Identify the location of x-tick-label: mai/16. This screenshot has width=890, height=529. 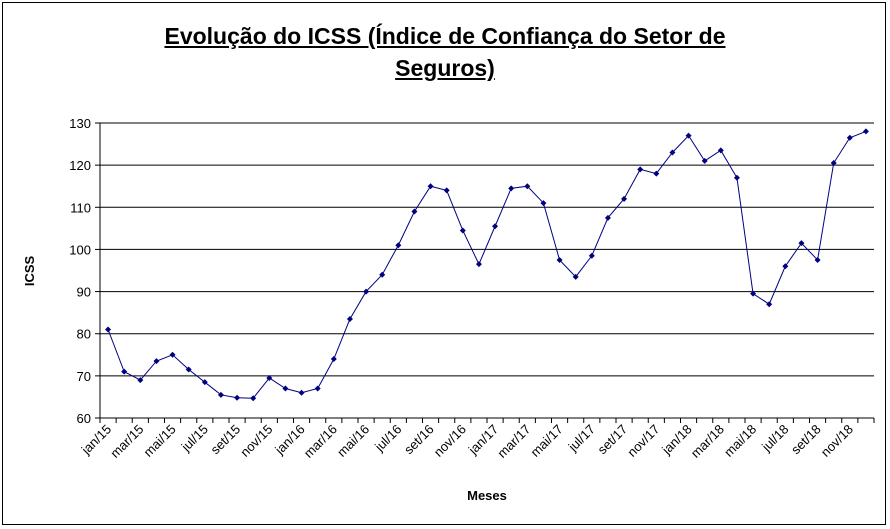
(353, 441).